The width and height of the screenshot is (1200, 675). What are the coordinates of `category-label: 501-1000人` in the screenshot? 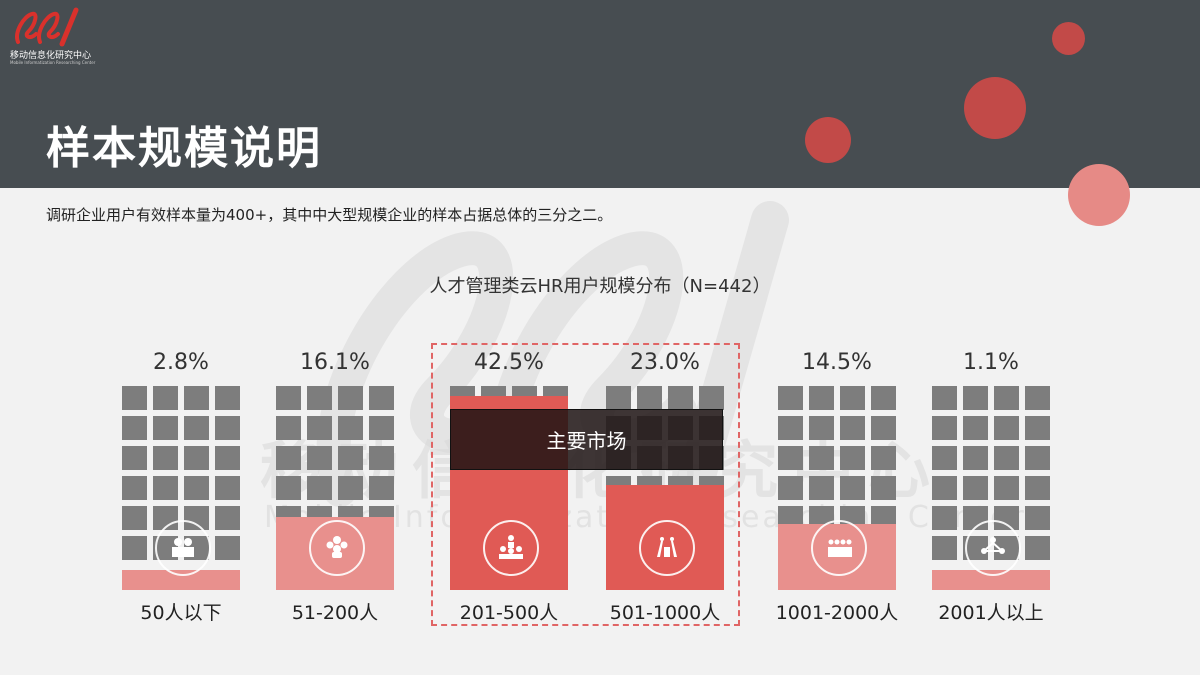 It's located at (665, 613).